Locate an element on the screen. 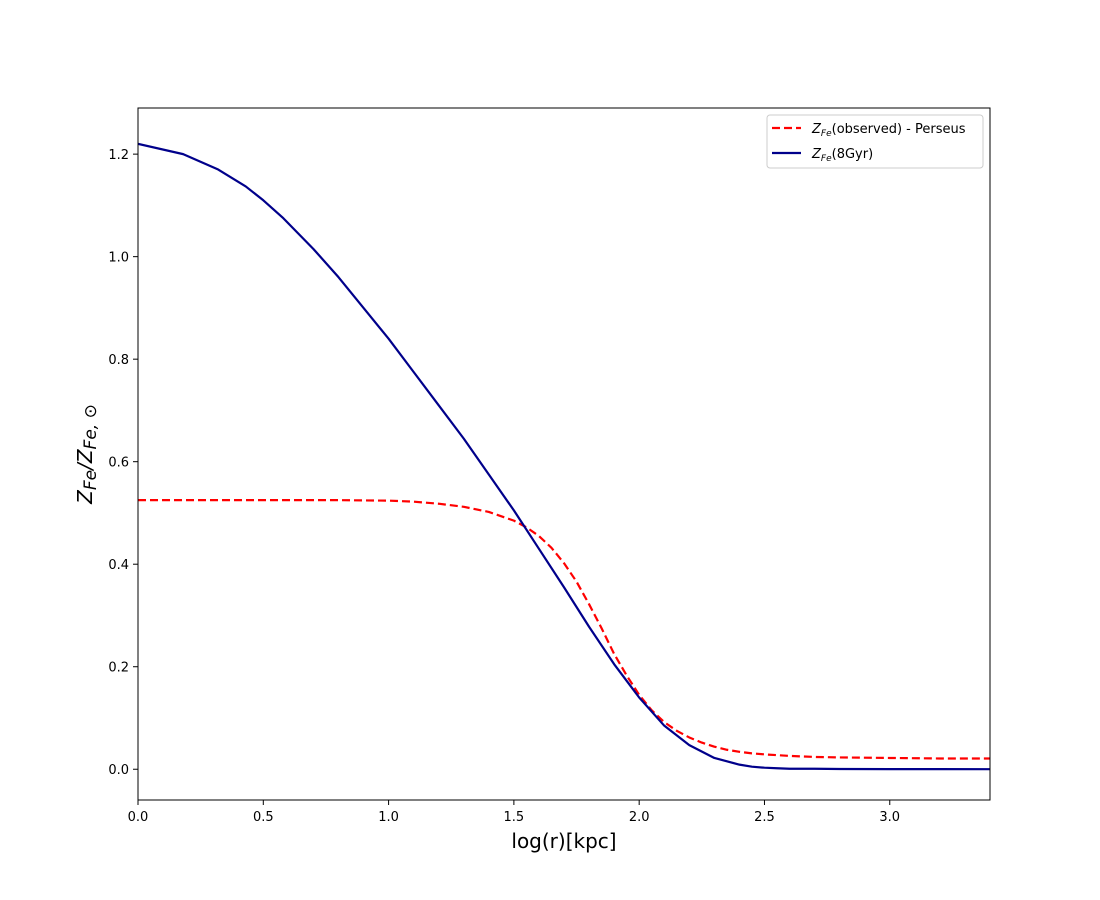  y-tick-label: 0.8 is located at coordinates (118, 360).